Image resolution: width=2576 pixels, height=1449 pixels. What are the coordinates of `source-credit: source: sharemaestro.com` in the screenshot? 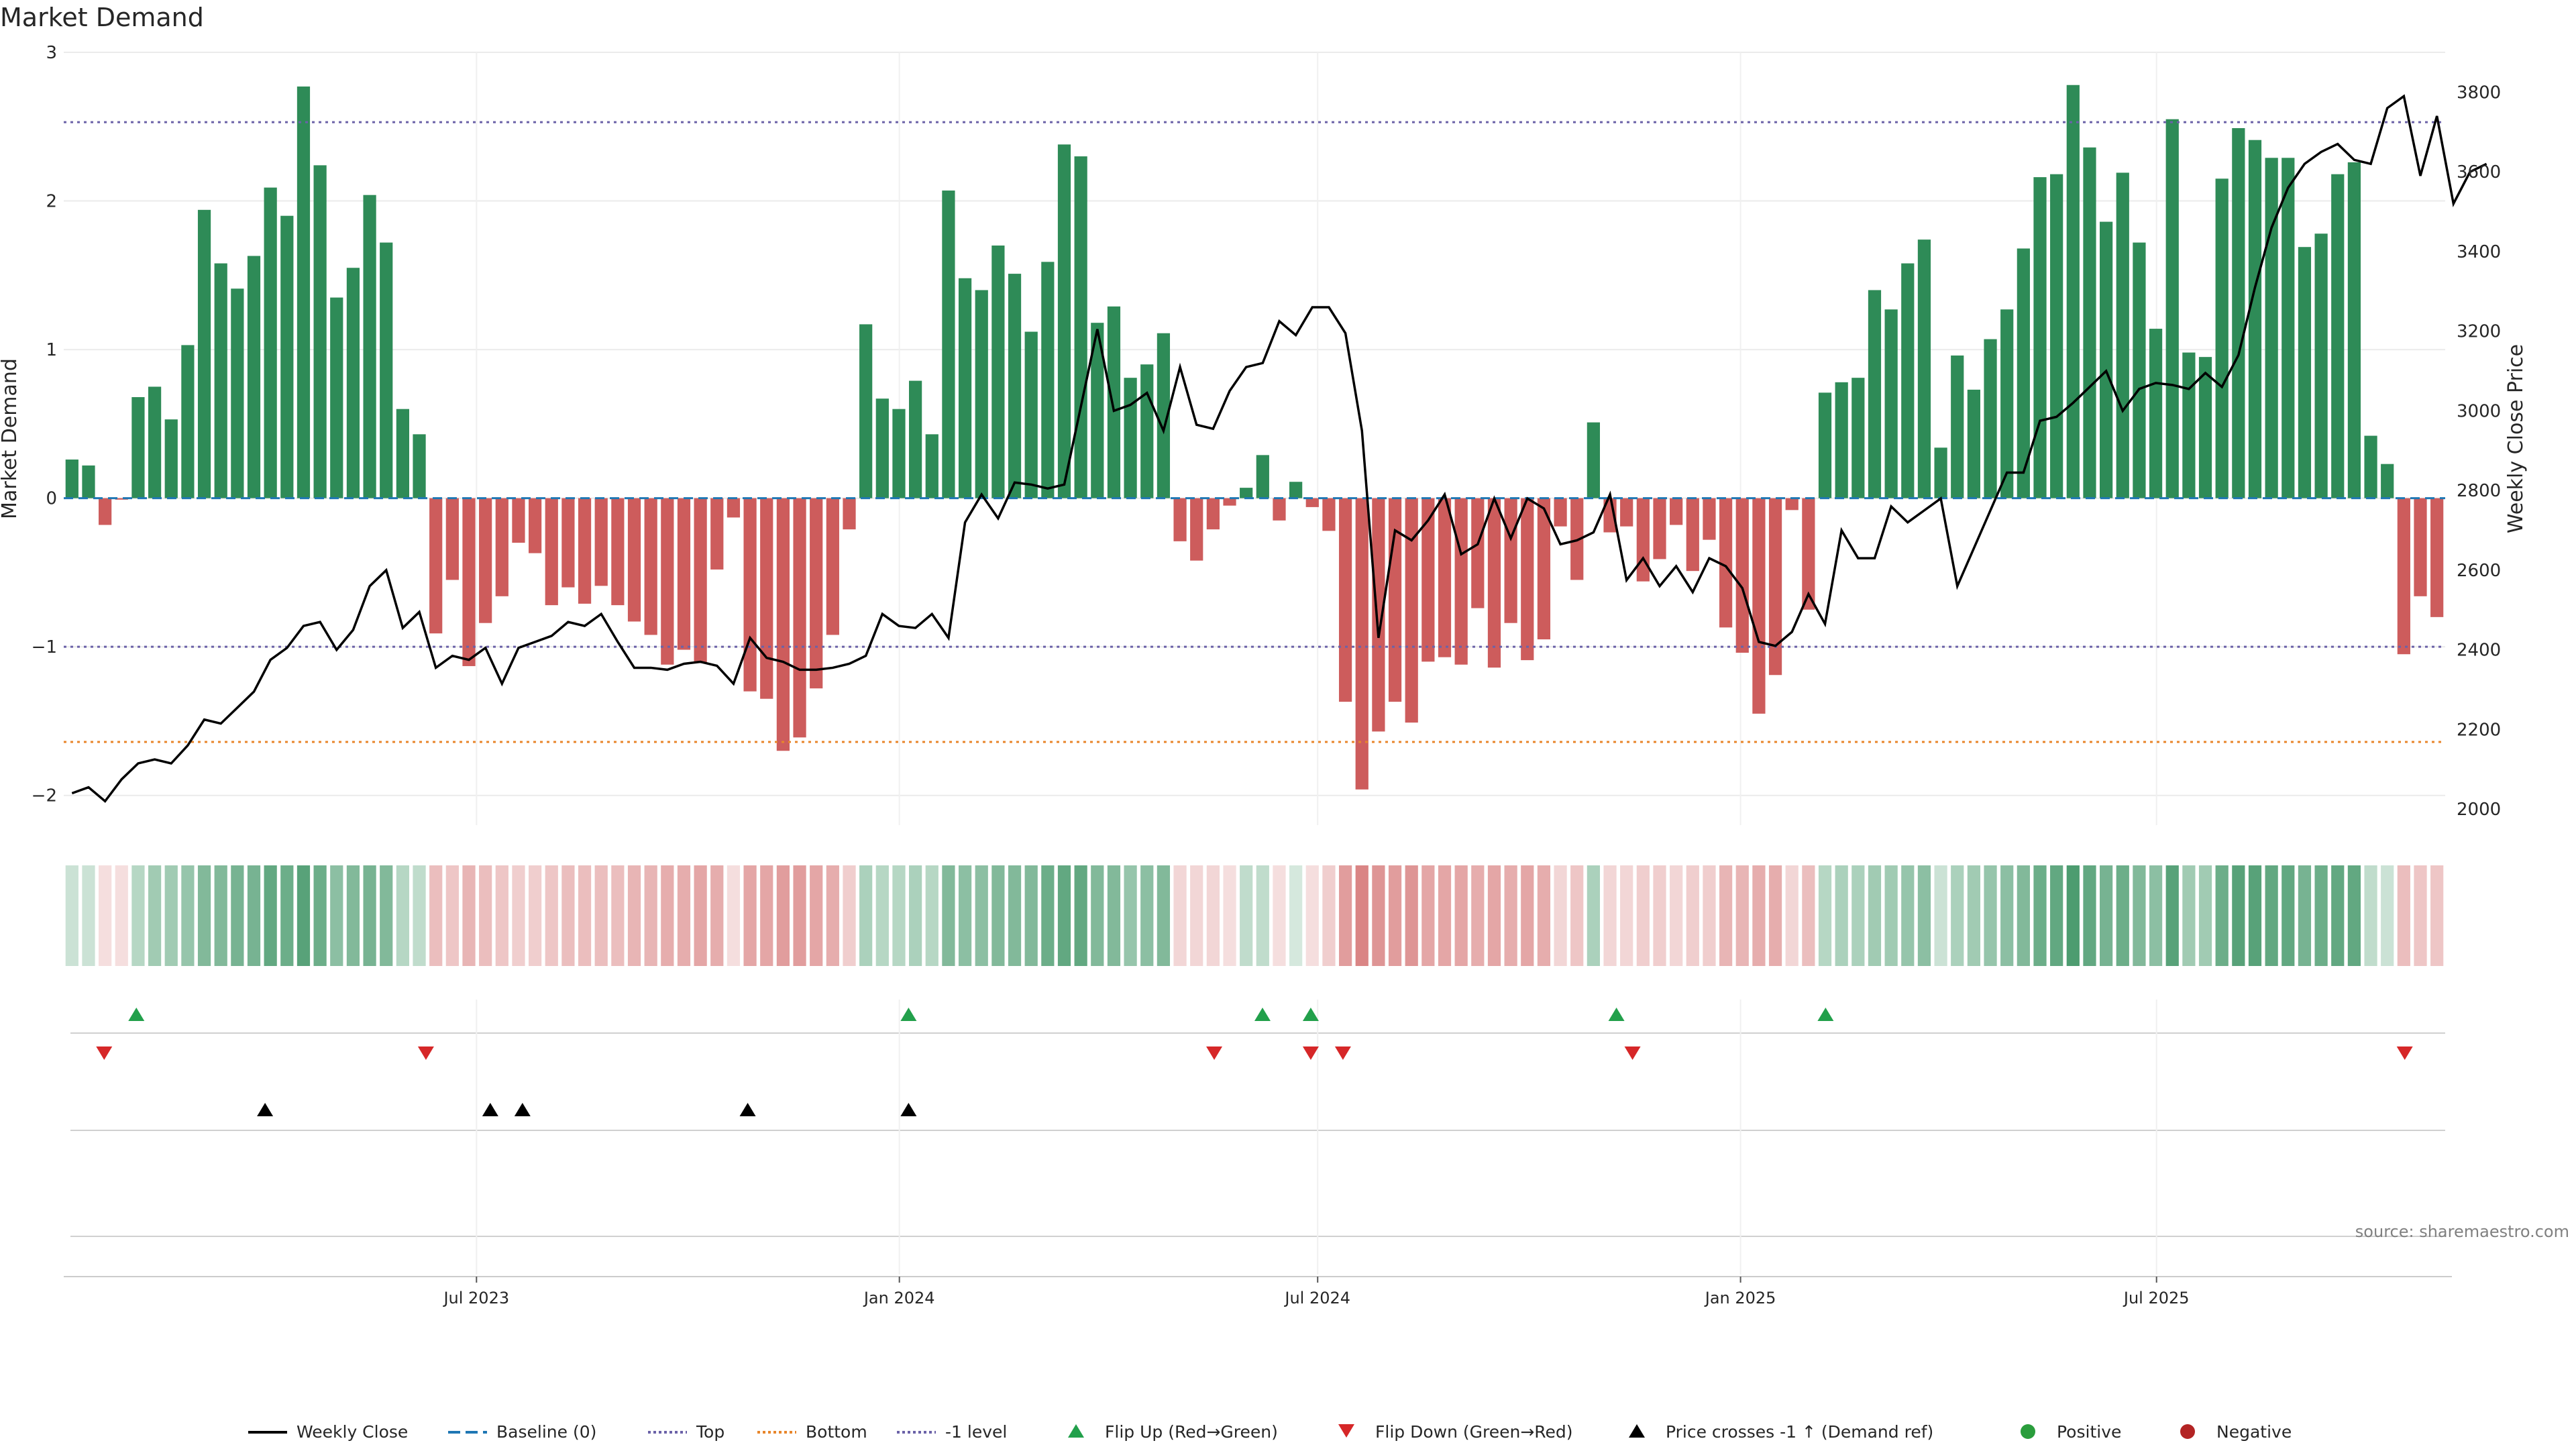 It's located at (2462, 1231).